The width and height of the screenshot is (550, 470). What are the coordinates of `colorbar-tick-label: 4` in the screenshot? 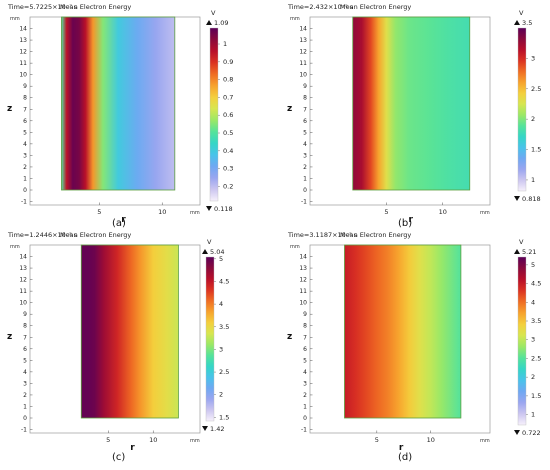 It's located at (221, 304).